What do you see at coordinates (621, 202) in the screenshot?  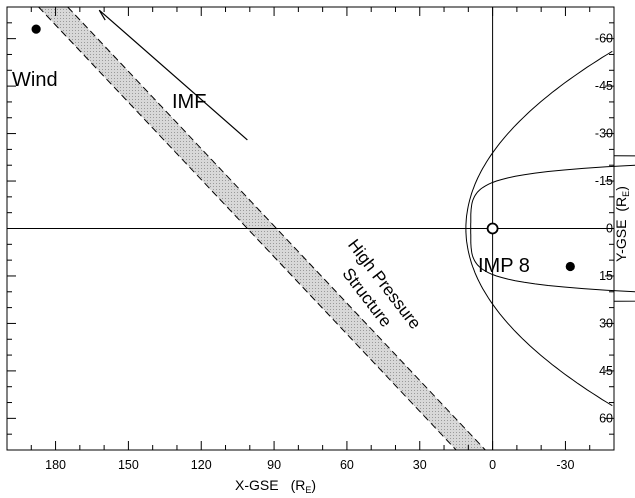 I see `y-axis-unit: R` at bounding box center [621, 202].